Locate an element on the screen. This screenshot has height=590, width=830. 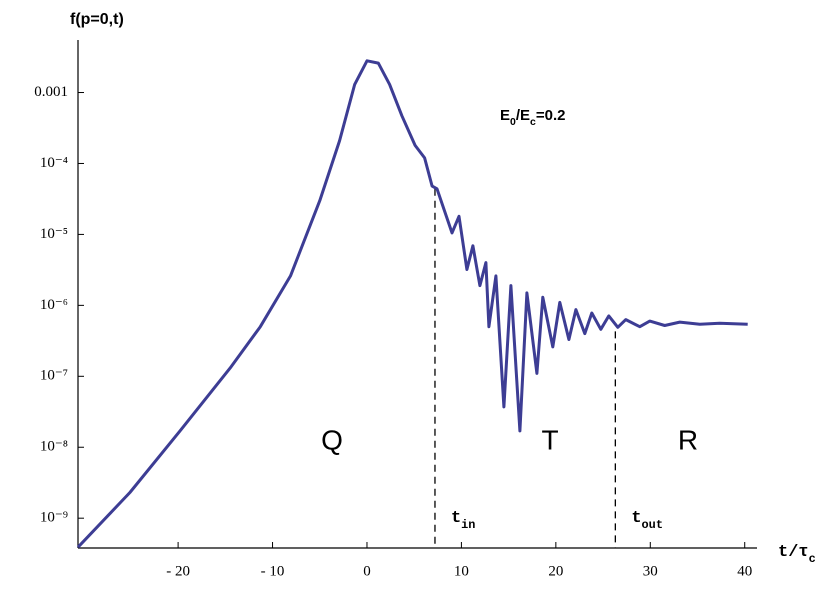
marker-label: tin is located at coordinates (463, 520).